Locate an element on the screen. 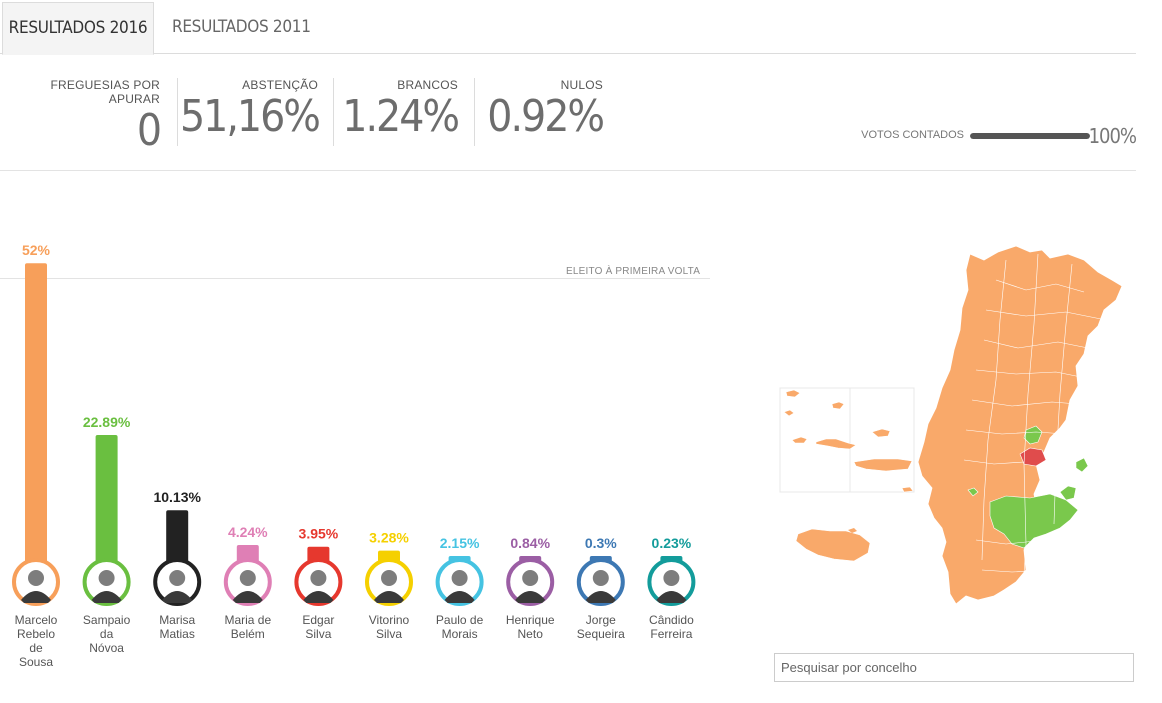 The image size is (1162, 703). municipal-borders is located at coordinates (1035, 429).